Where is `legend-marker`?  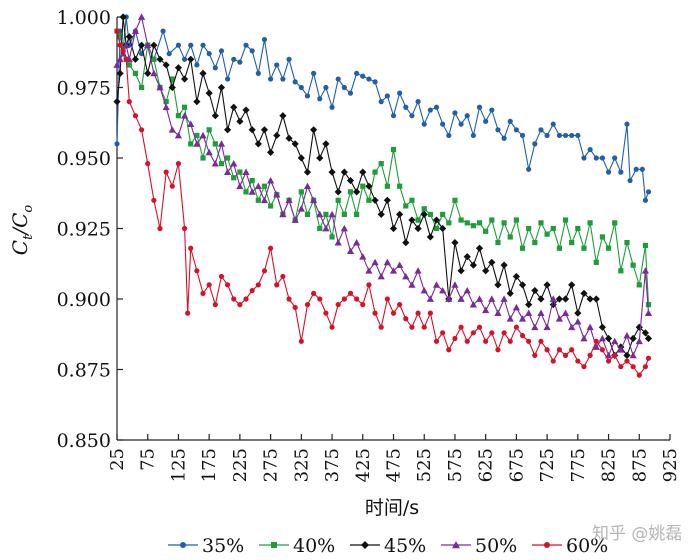 legend-marker is located at coordinates (547, 545).